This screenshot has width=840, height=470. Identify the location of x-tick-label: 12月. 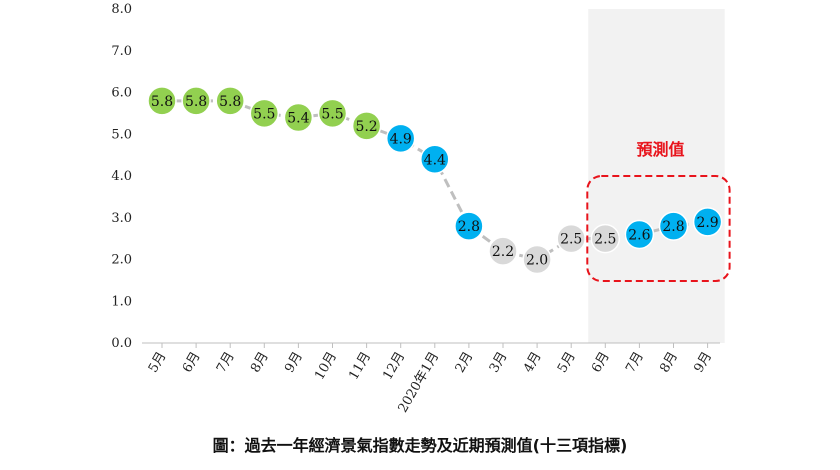
(394, 366).